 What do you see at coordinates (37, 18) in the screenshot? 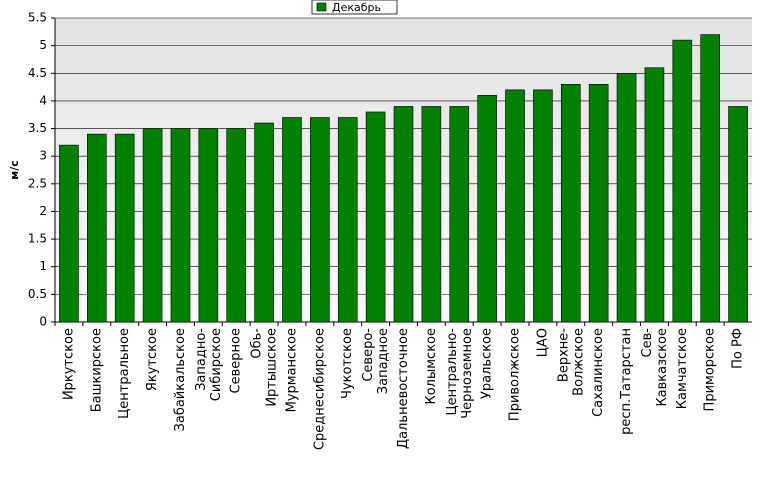
I see `y-tick-label: 5.5` at bounding box center [37, 18].